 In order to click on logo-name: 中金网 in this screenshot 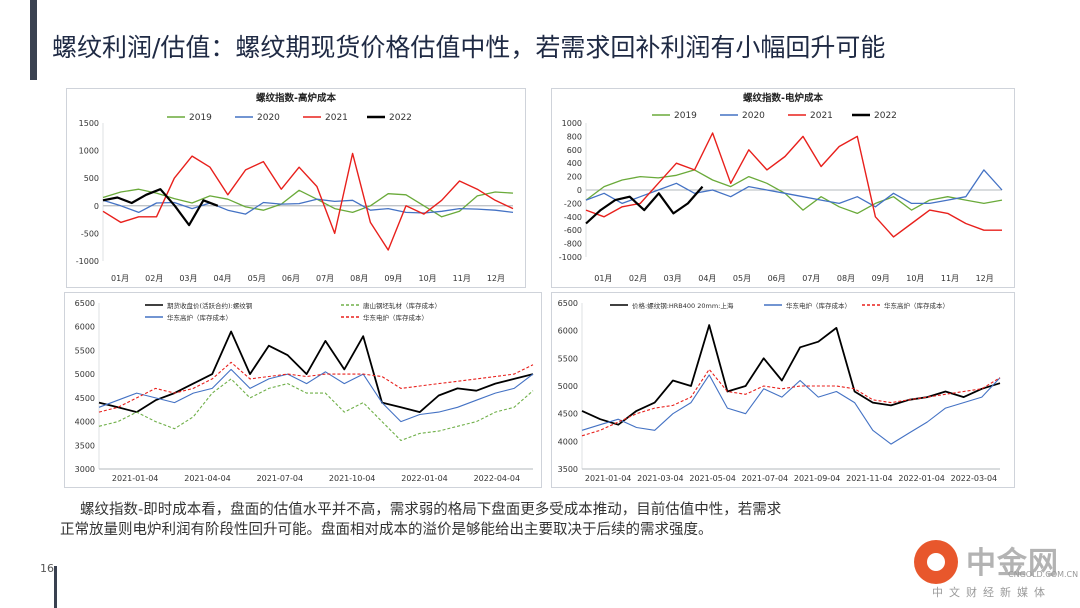, I will do `click(1012, 563)`.